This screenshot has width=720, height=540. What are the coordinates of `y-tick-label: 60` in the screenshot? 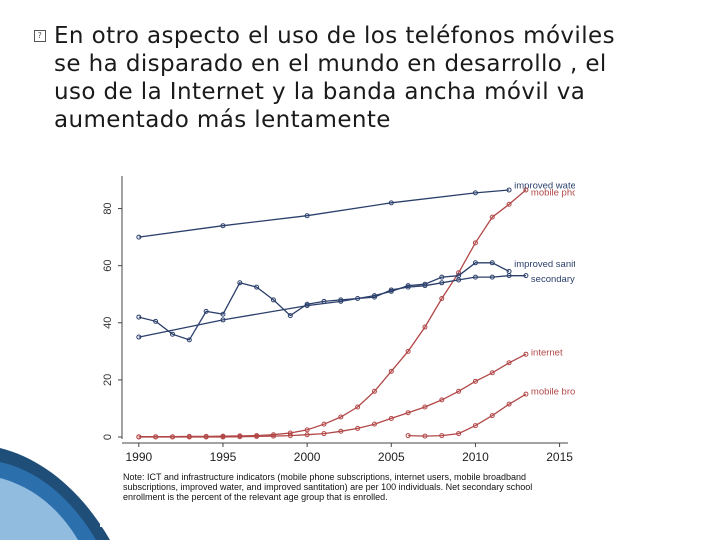 It's located at (108, 266).